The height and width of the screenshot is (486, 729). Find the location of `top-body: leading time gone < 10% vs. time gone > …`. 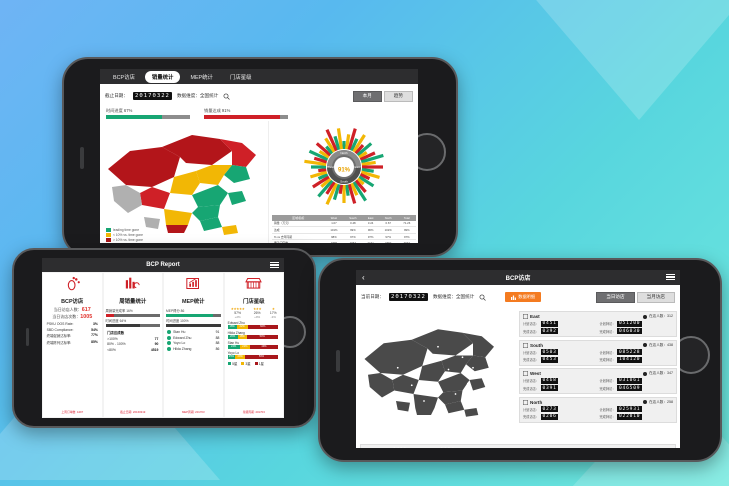

top-body: leading time gone < 10% vs. time gone > … is located at coordinates (259, 182).